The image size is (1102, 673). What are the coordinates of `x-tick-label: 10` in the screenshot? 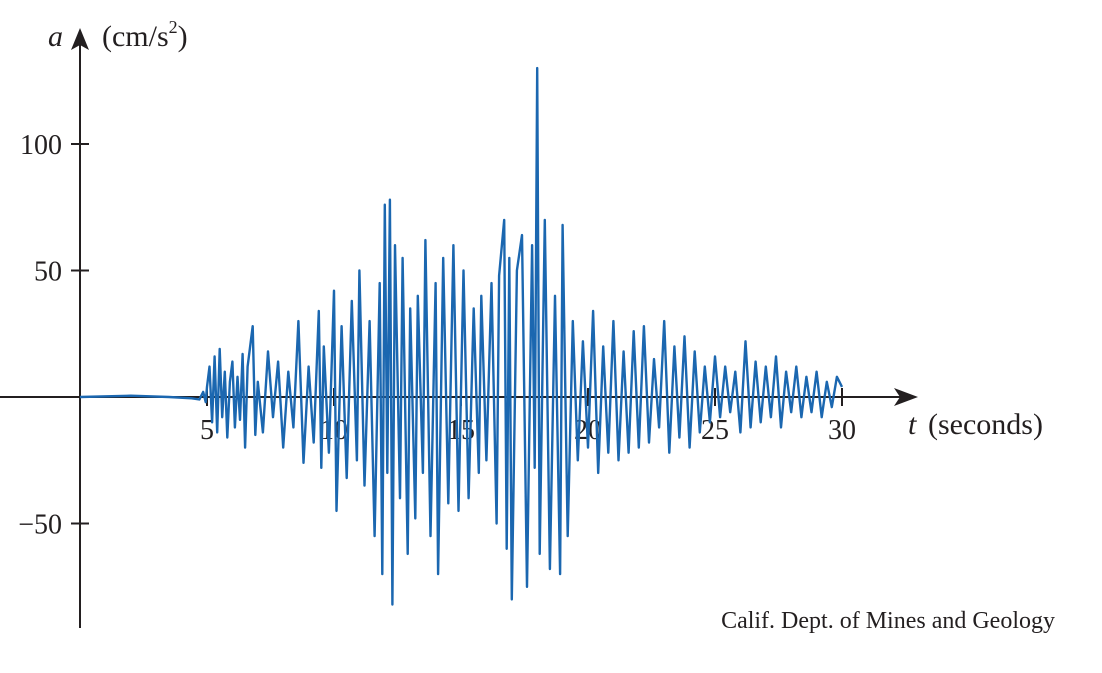 It's located at (334, 430).